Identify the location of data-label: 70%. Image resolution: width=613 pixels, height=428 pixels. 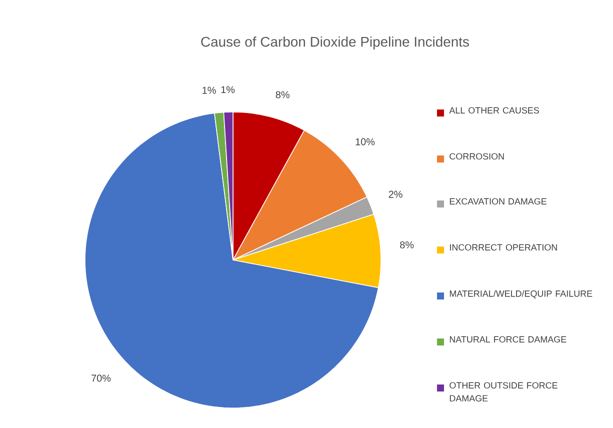
(101, 378).